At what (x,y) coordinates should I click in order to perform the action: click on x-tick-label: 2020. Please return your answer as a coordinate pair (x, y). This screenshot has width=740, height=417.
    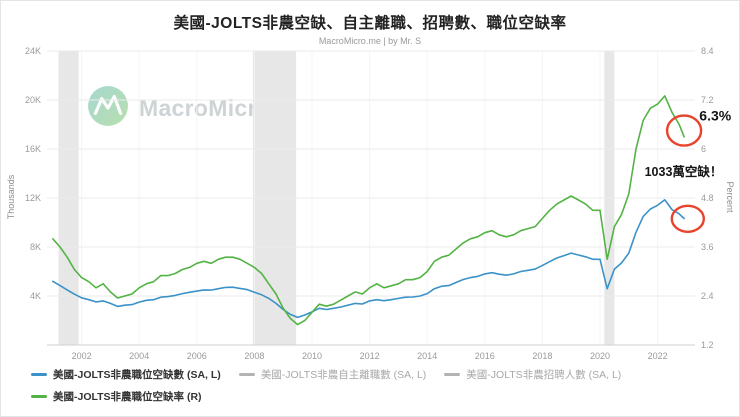
    Looking at the image, I should click on (600, 356).